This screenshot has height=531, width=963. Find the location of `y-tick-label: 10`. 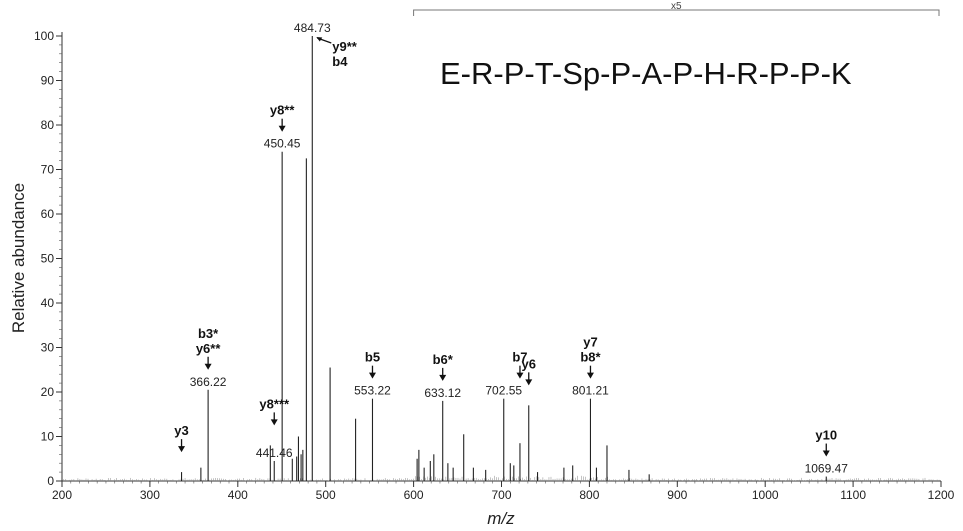

y-tick-label: 10 is located at coordinates (48, 437).